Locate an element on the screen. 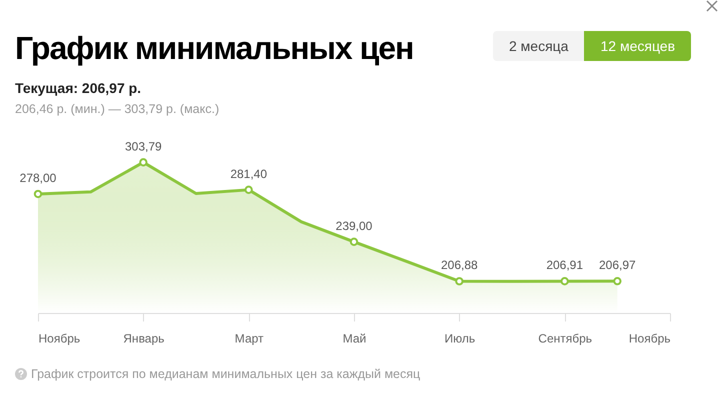  text: 206,46 р. (мин.) — 303,79 р. (макс.) is located at coordinates (117, 109).